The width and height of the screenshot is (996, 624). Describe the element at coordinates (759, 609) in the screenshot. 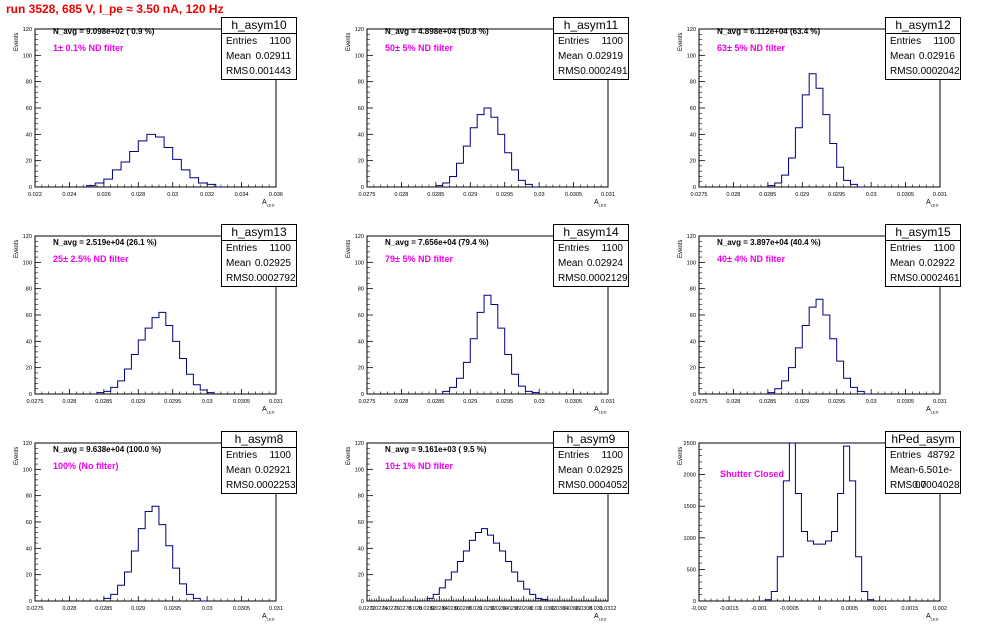

I see `x-tick-label: -0.001` at that location.